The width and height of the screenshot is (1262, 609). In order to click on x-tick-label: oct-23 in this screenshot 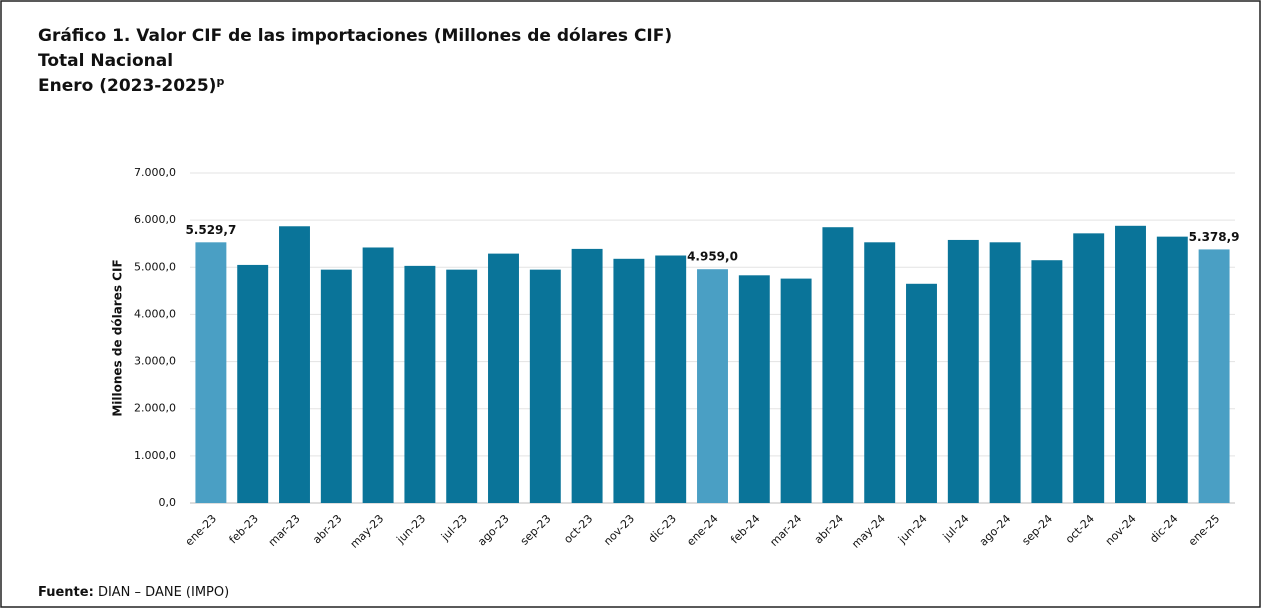, I will do `click(578, 529)`.